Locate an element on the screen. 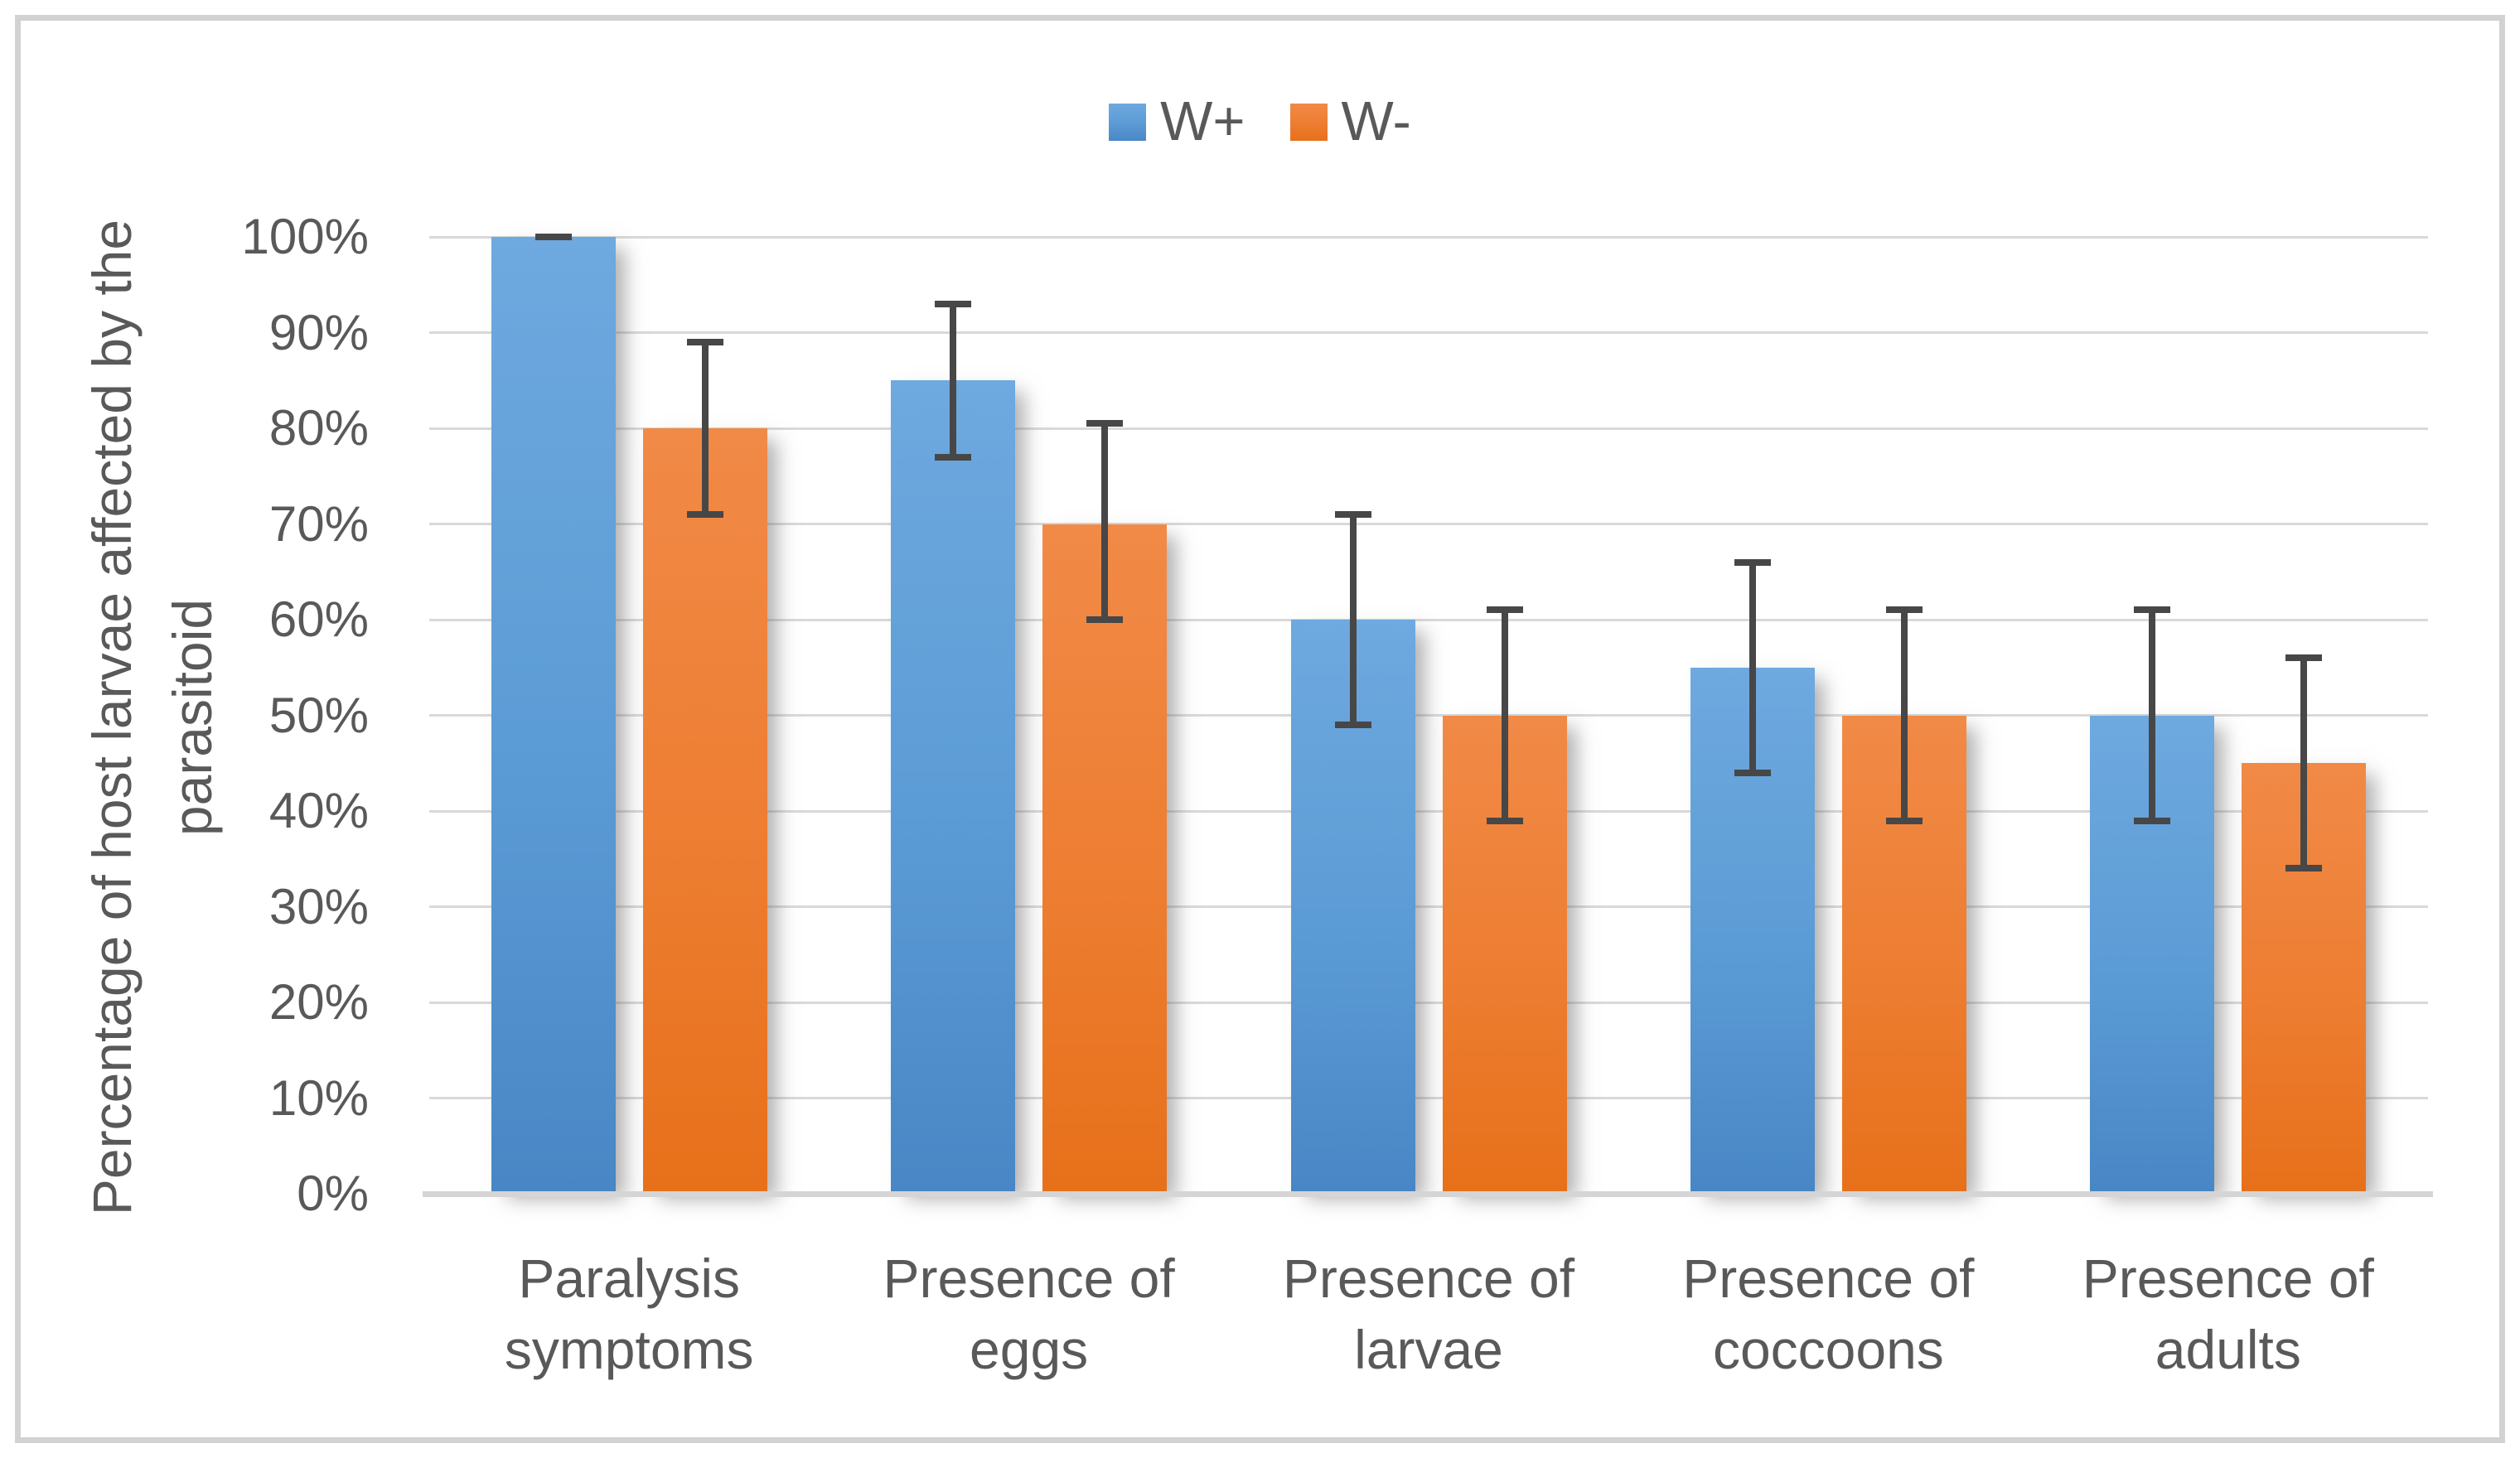 The image size is (2520, 1458). legend: W+ W- is located at coordinates (1260, 122).